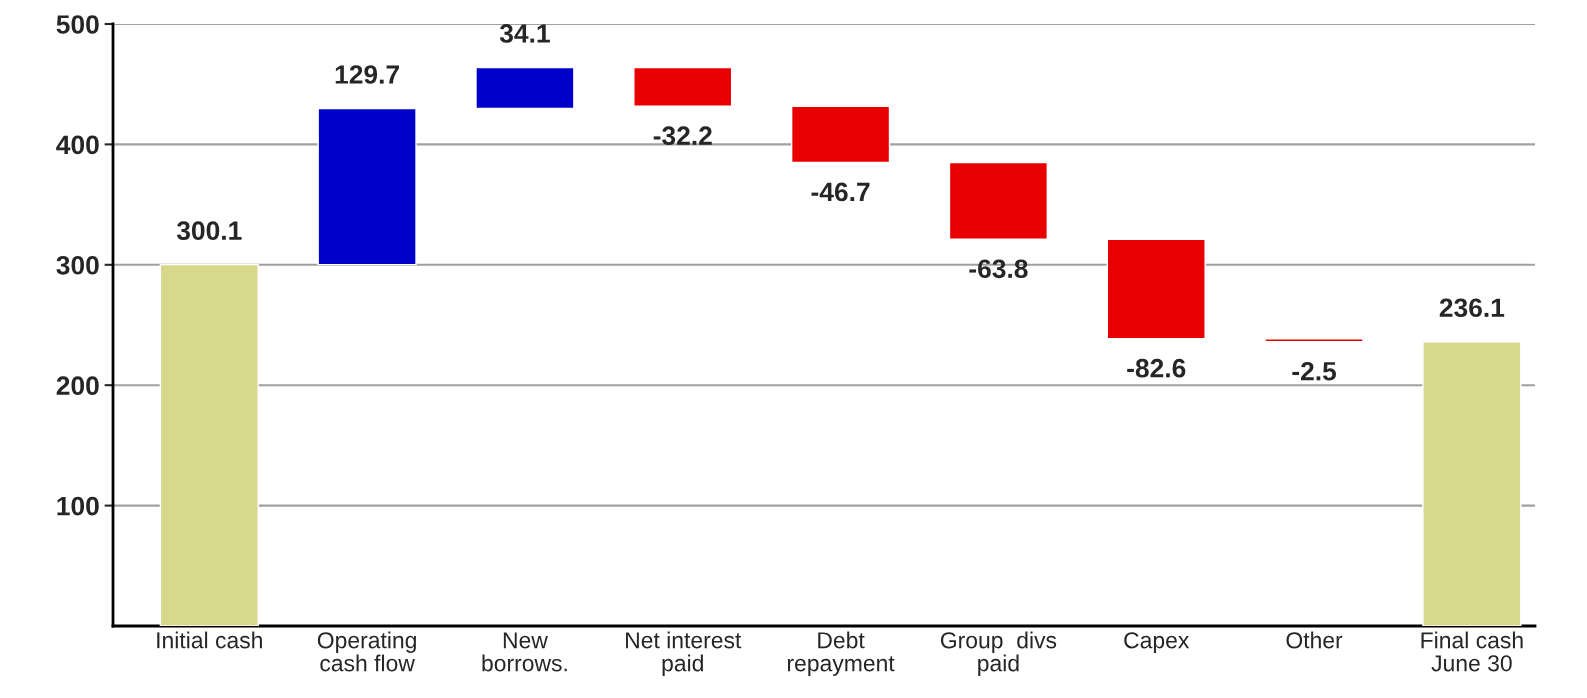 The width and height of the screenshot is (1587, 698). Describe the element at coordinates (684, 653) in the screenshot. I see `x-tick-label: Net interest paid` at that location.